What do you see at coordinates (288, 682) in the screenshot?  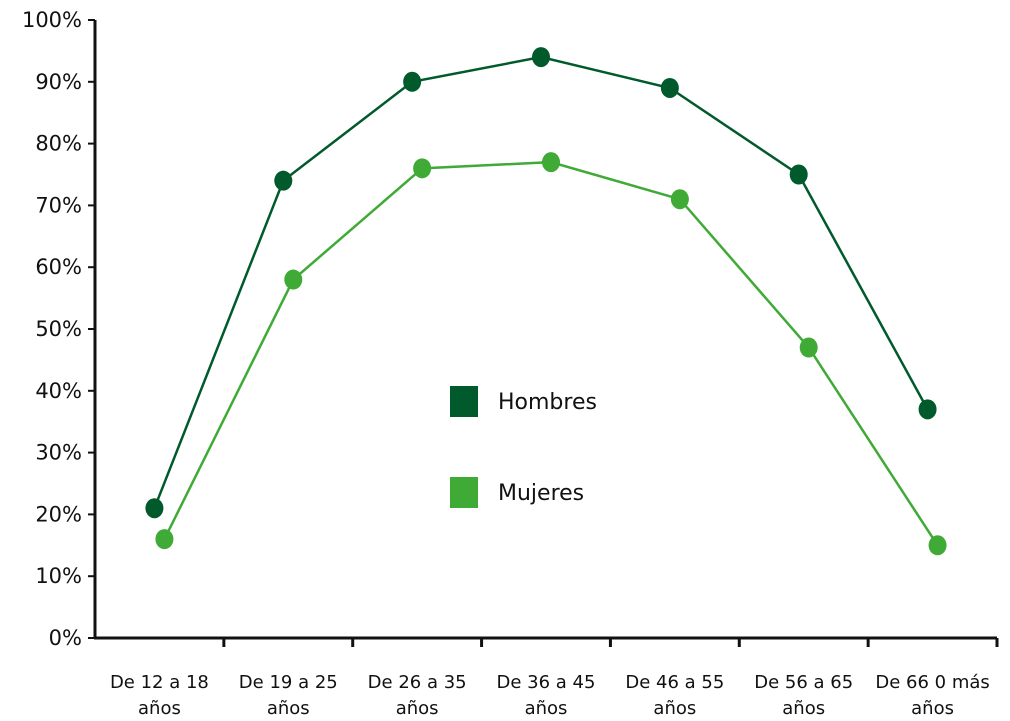 I see `x-tick-label-line: De 19 a 25` at bounding box center [288, 682].